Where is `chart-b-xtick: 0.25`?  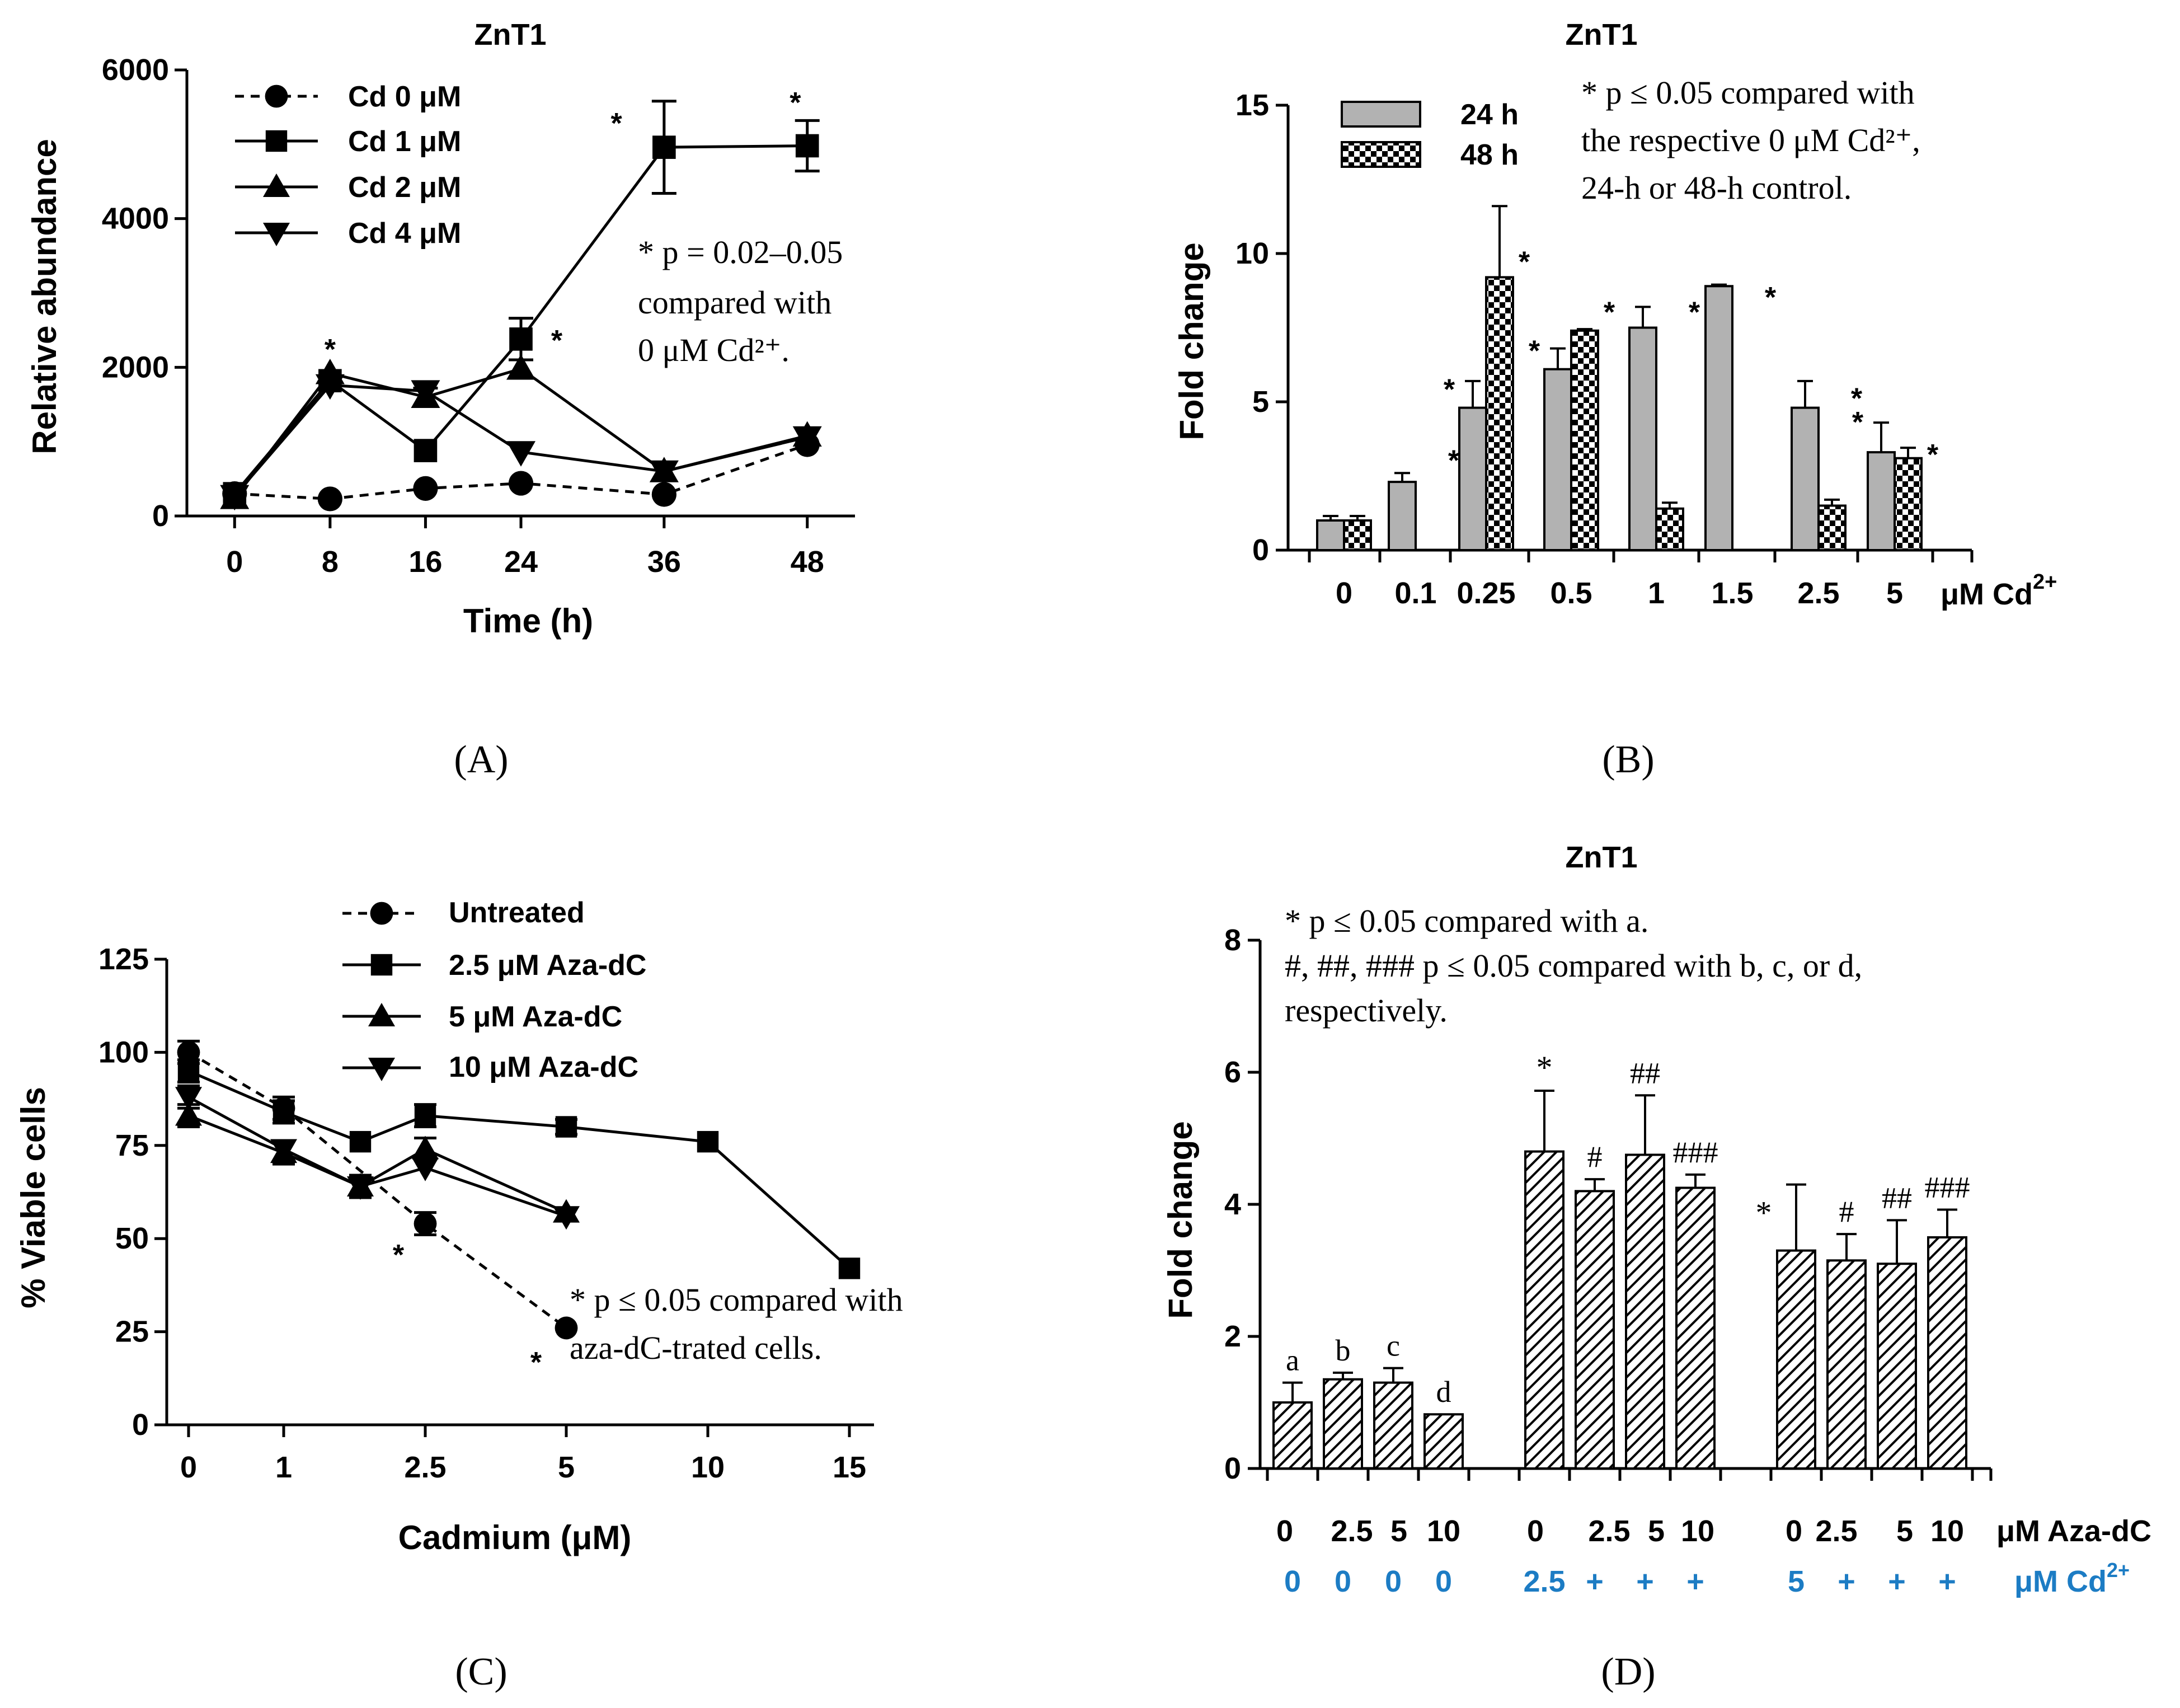 chart-b-xtick: 0.25 is located at coordinates (1486, 593).